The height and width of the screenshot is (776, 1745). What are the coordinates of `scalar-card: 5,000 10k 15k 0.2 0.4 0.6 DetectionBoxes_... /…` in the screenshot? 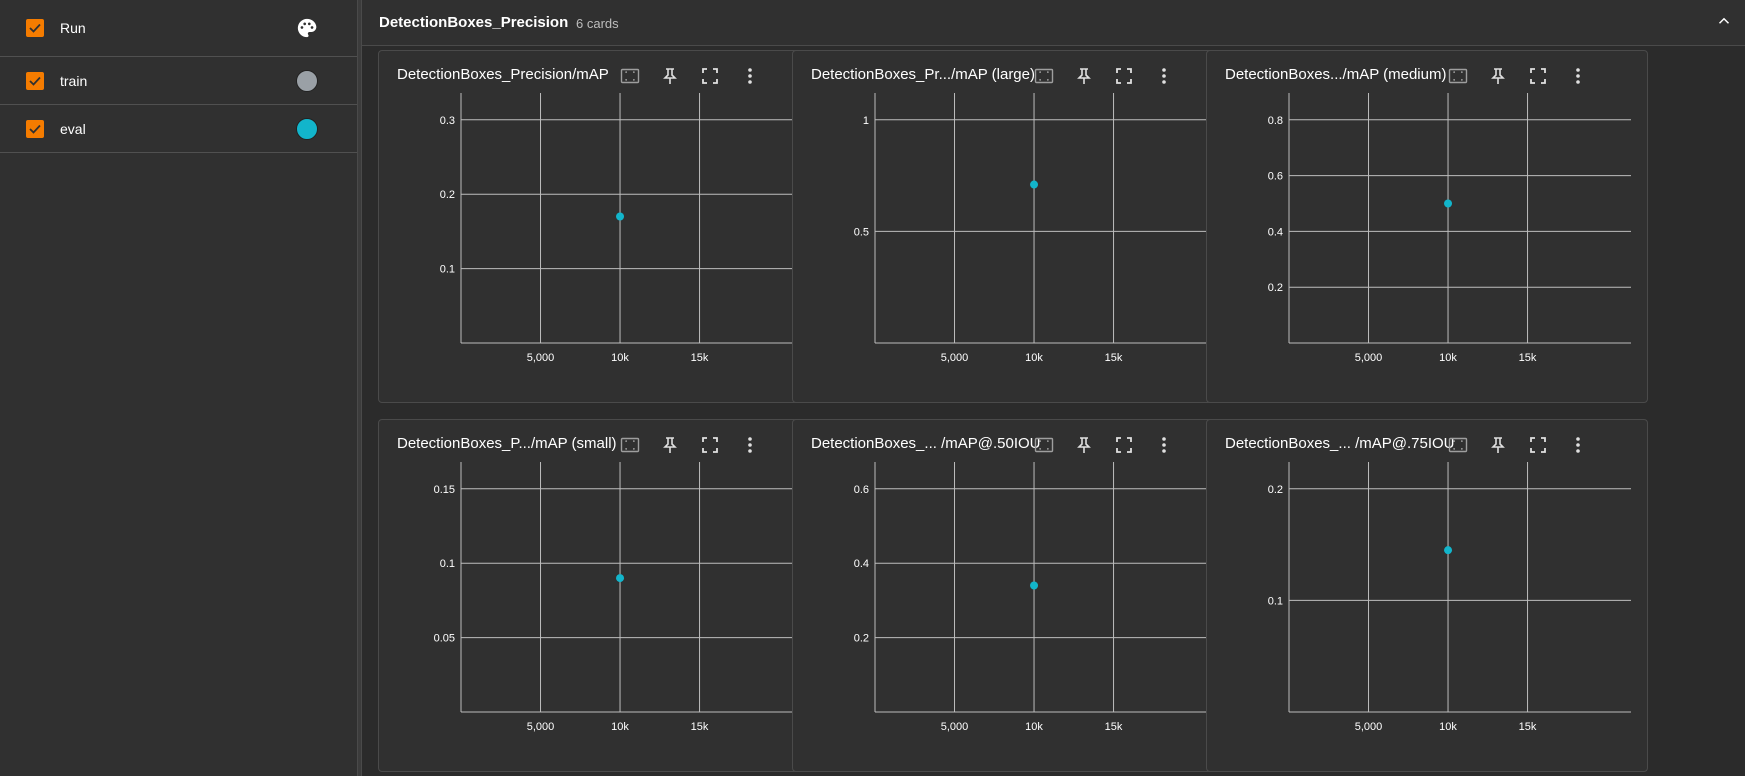 It's located at (1013, 595).